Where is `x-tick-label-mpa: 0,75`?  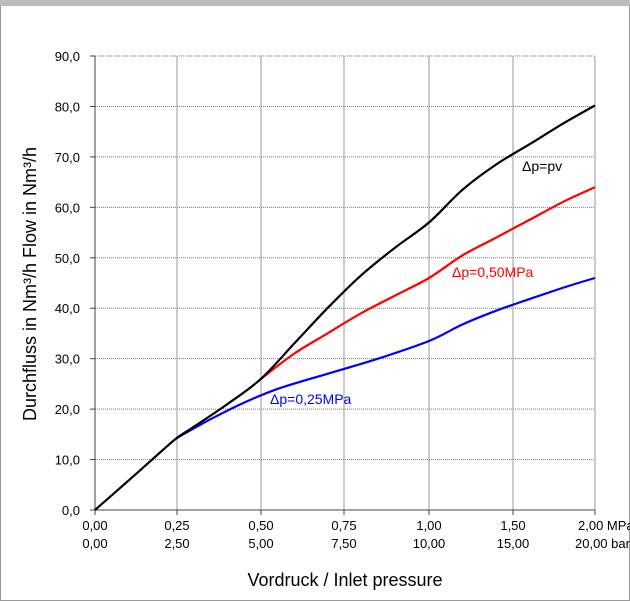
x-tick-label-mpa: 0,75 is located at coordinates (343, 525).